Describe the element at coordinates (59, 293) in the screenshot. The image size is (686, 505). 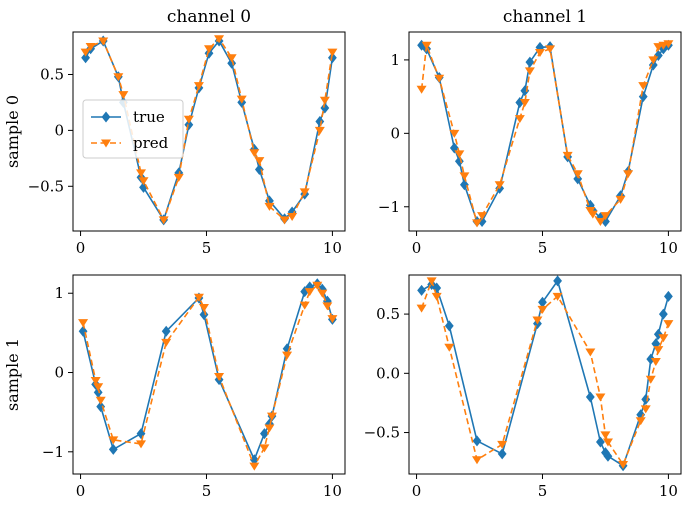
I see `y-tick-label: 1` at that location.